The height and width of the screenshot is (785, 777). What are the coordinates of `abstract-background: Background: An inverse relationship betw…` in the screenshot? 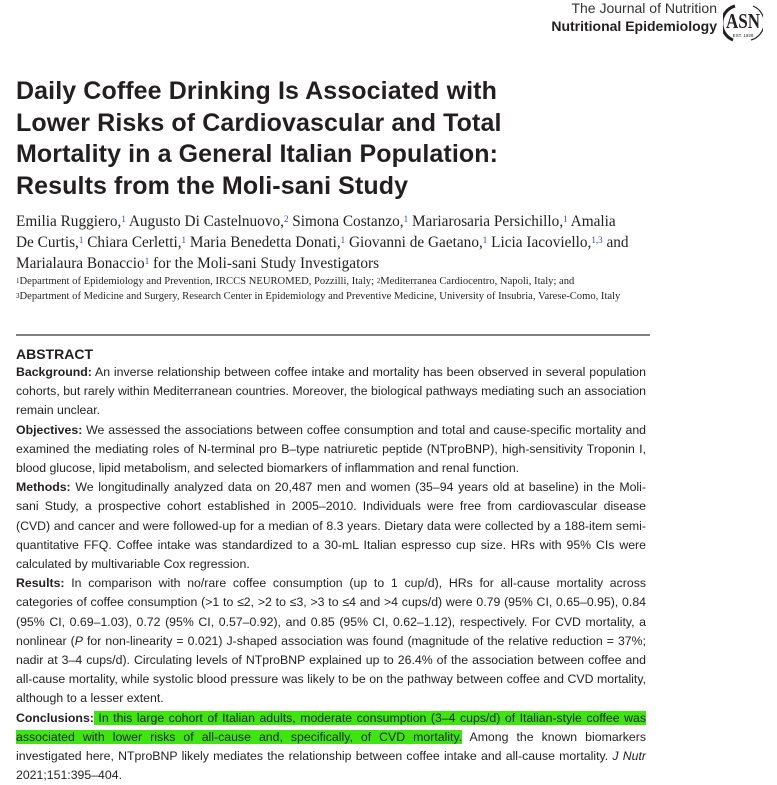 It's located at (331, 392).